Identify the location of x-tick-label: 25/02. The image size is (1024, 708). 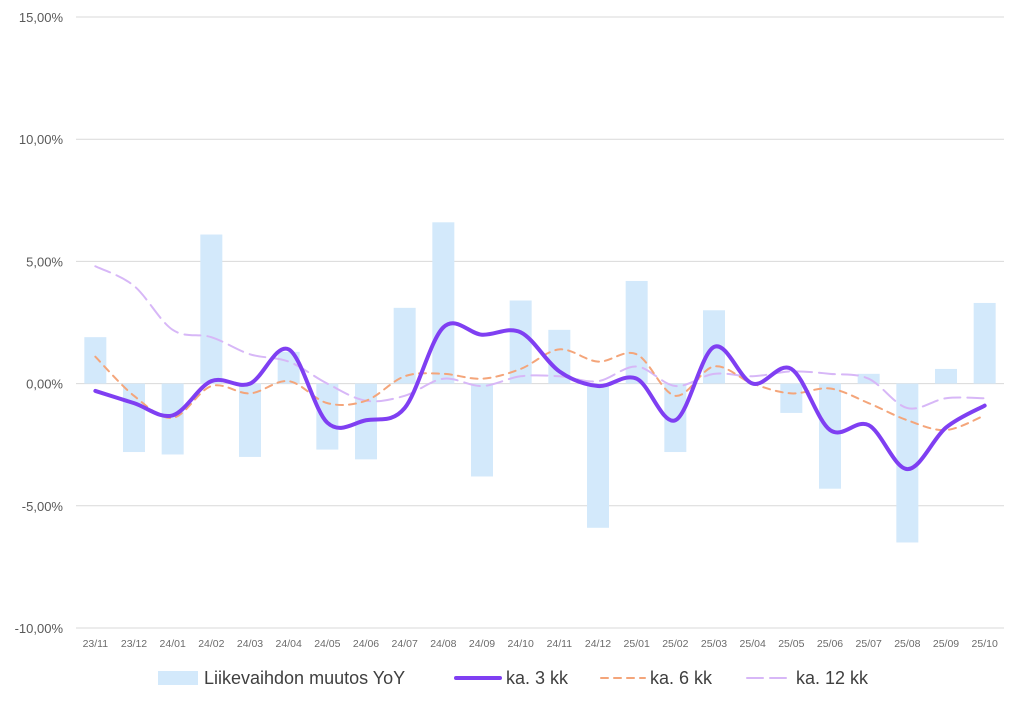
(675, 644).